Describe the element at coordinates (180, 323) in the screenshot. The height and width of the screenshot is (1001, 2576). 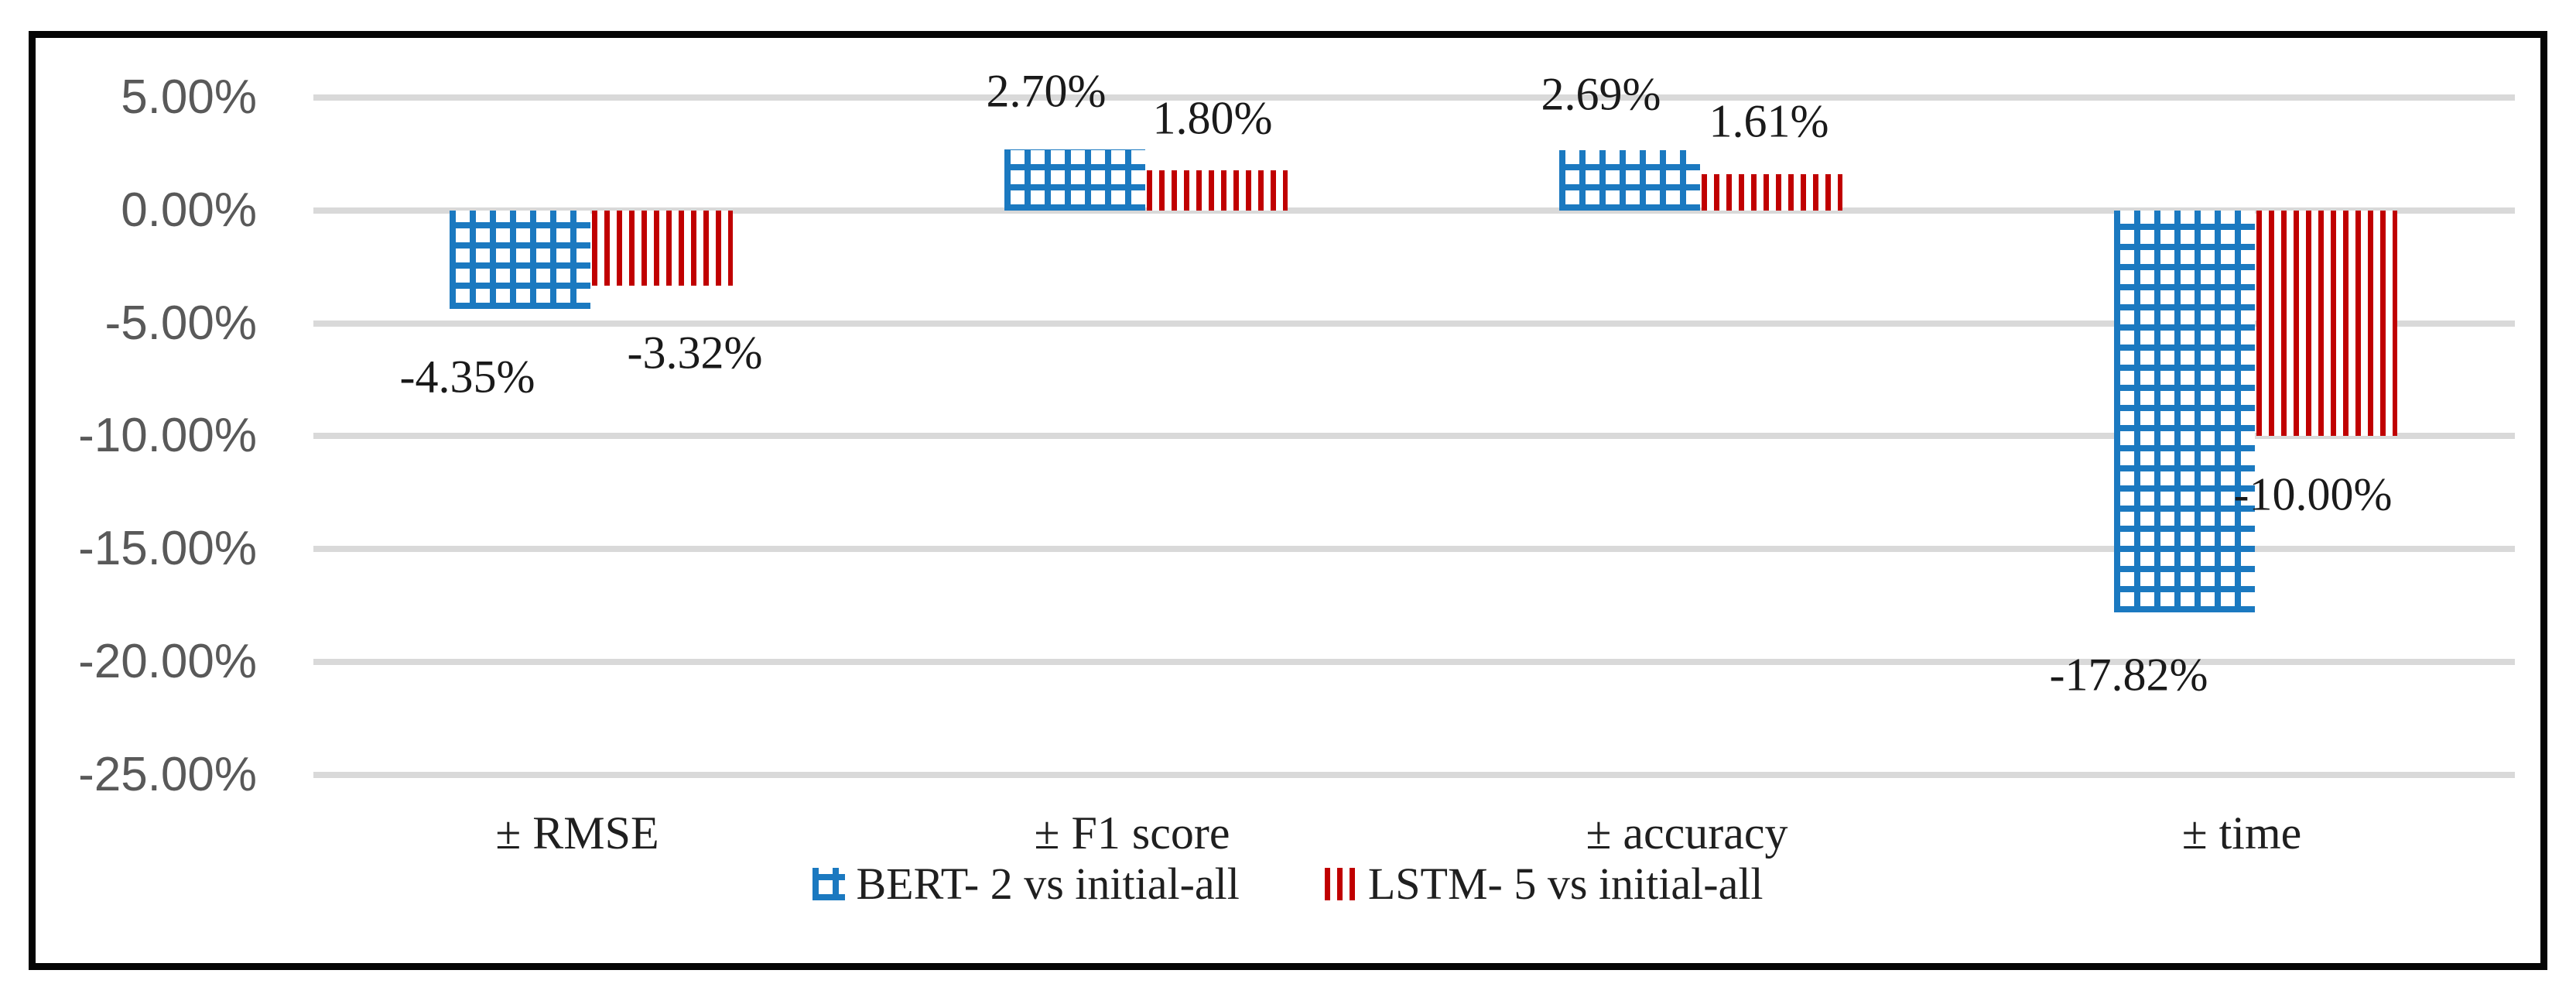
I see `y-axis-tick-label: -5.00%` at that location.